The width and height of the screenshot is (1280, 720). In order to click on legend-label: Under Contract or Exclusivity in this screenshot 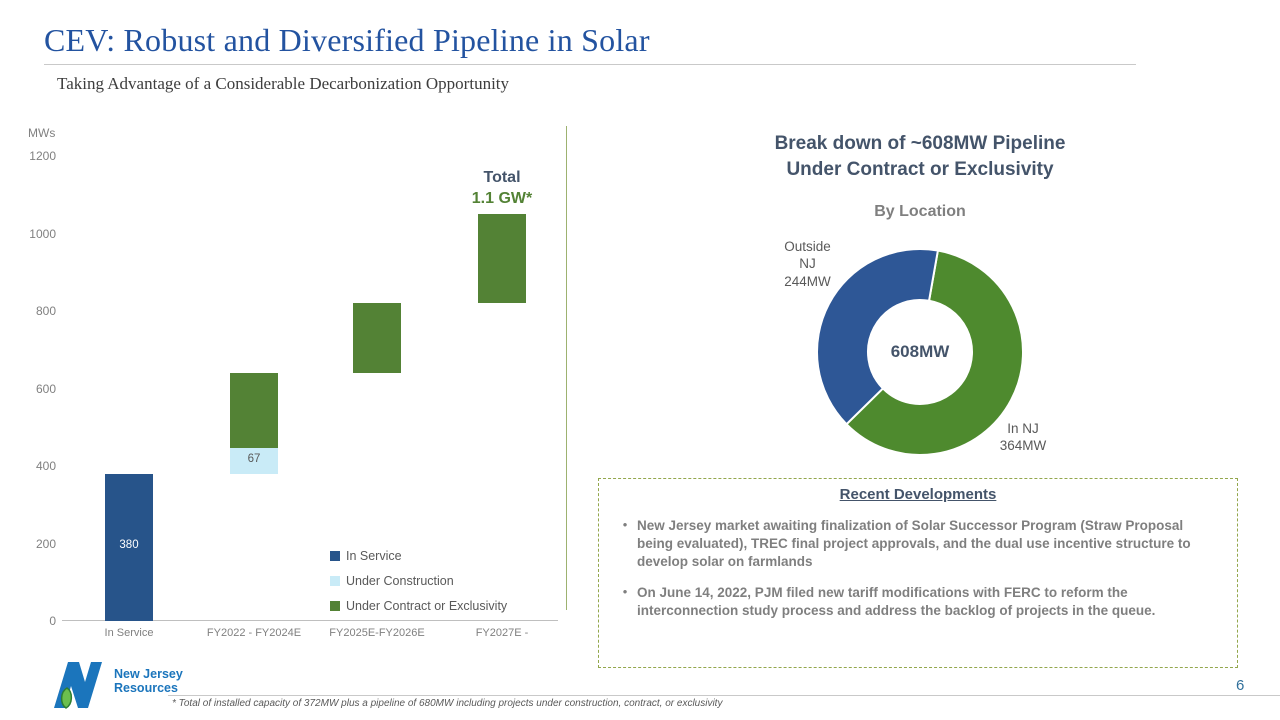, I will do `click(427, 605)`.